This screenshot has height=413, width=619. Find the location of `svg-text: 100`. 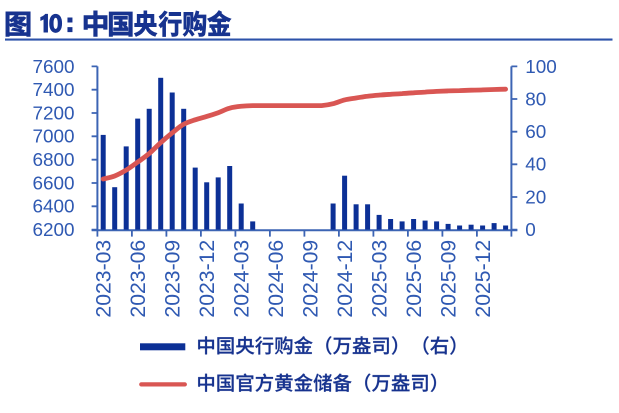

svg-text: 100 is located at coordinates (541, 67).